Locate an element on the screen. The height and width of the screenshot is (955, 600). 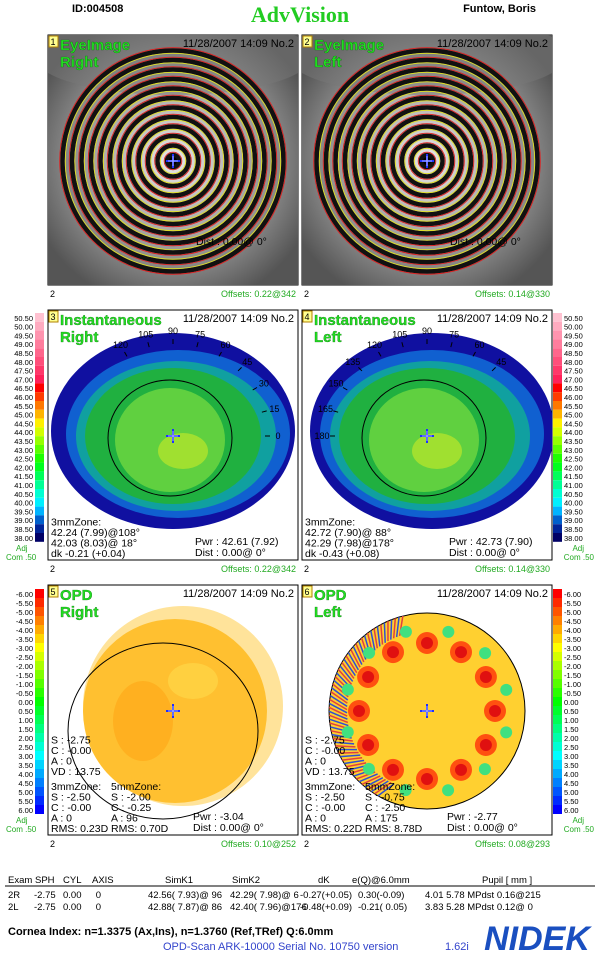
opd-patch is located at coordinates (193, 681).